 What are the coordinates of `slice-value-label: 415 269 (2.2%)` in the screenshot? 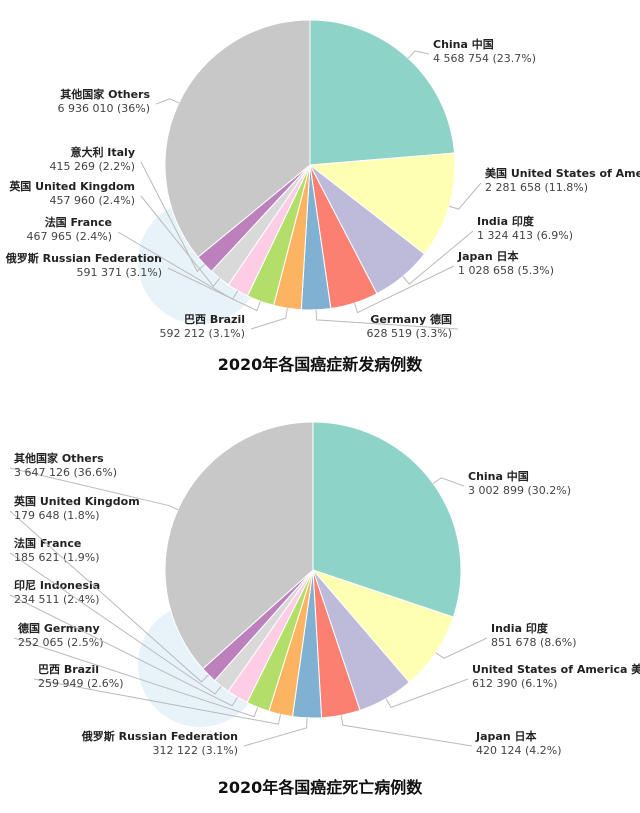 It's located at (92, 166).